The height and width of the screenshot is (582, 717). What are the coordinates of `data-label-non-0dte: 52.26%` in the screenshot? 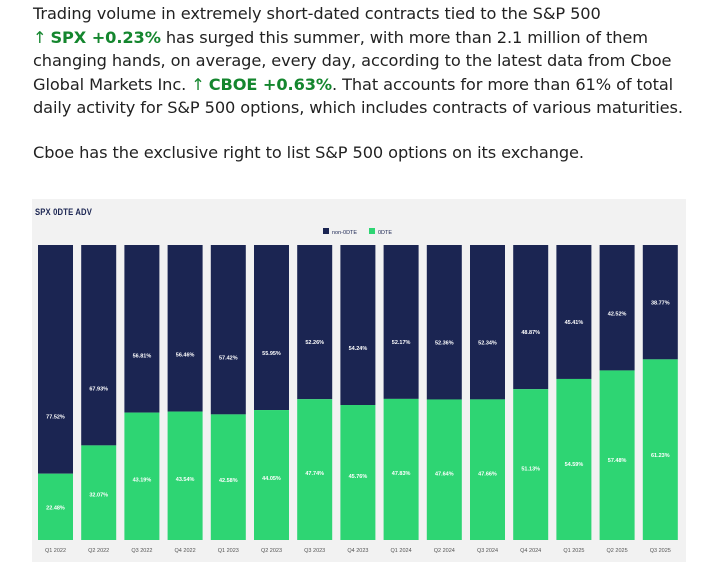 It's located at (314, 343).